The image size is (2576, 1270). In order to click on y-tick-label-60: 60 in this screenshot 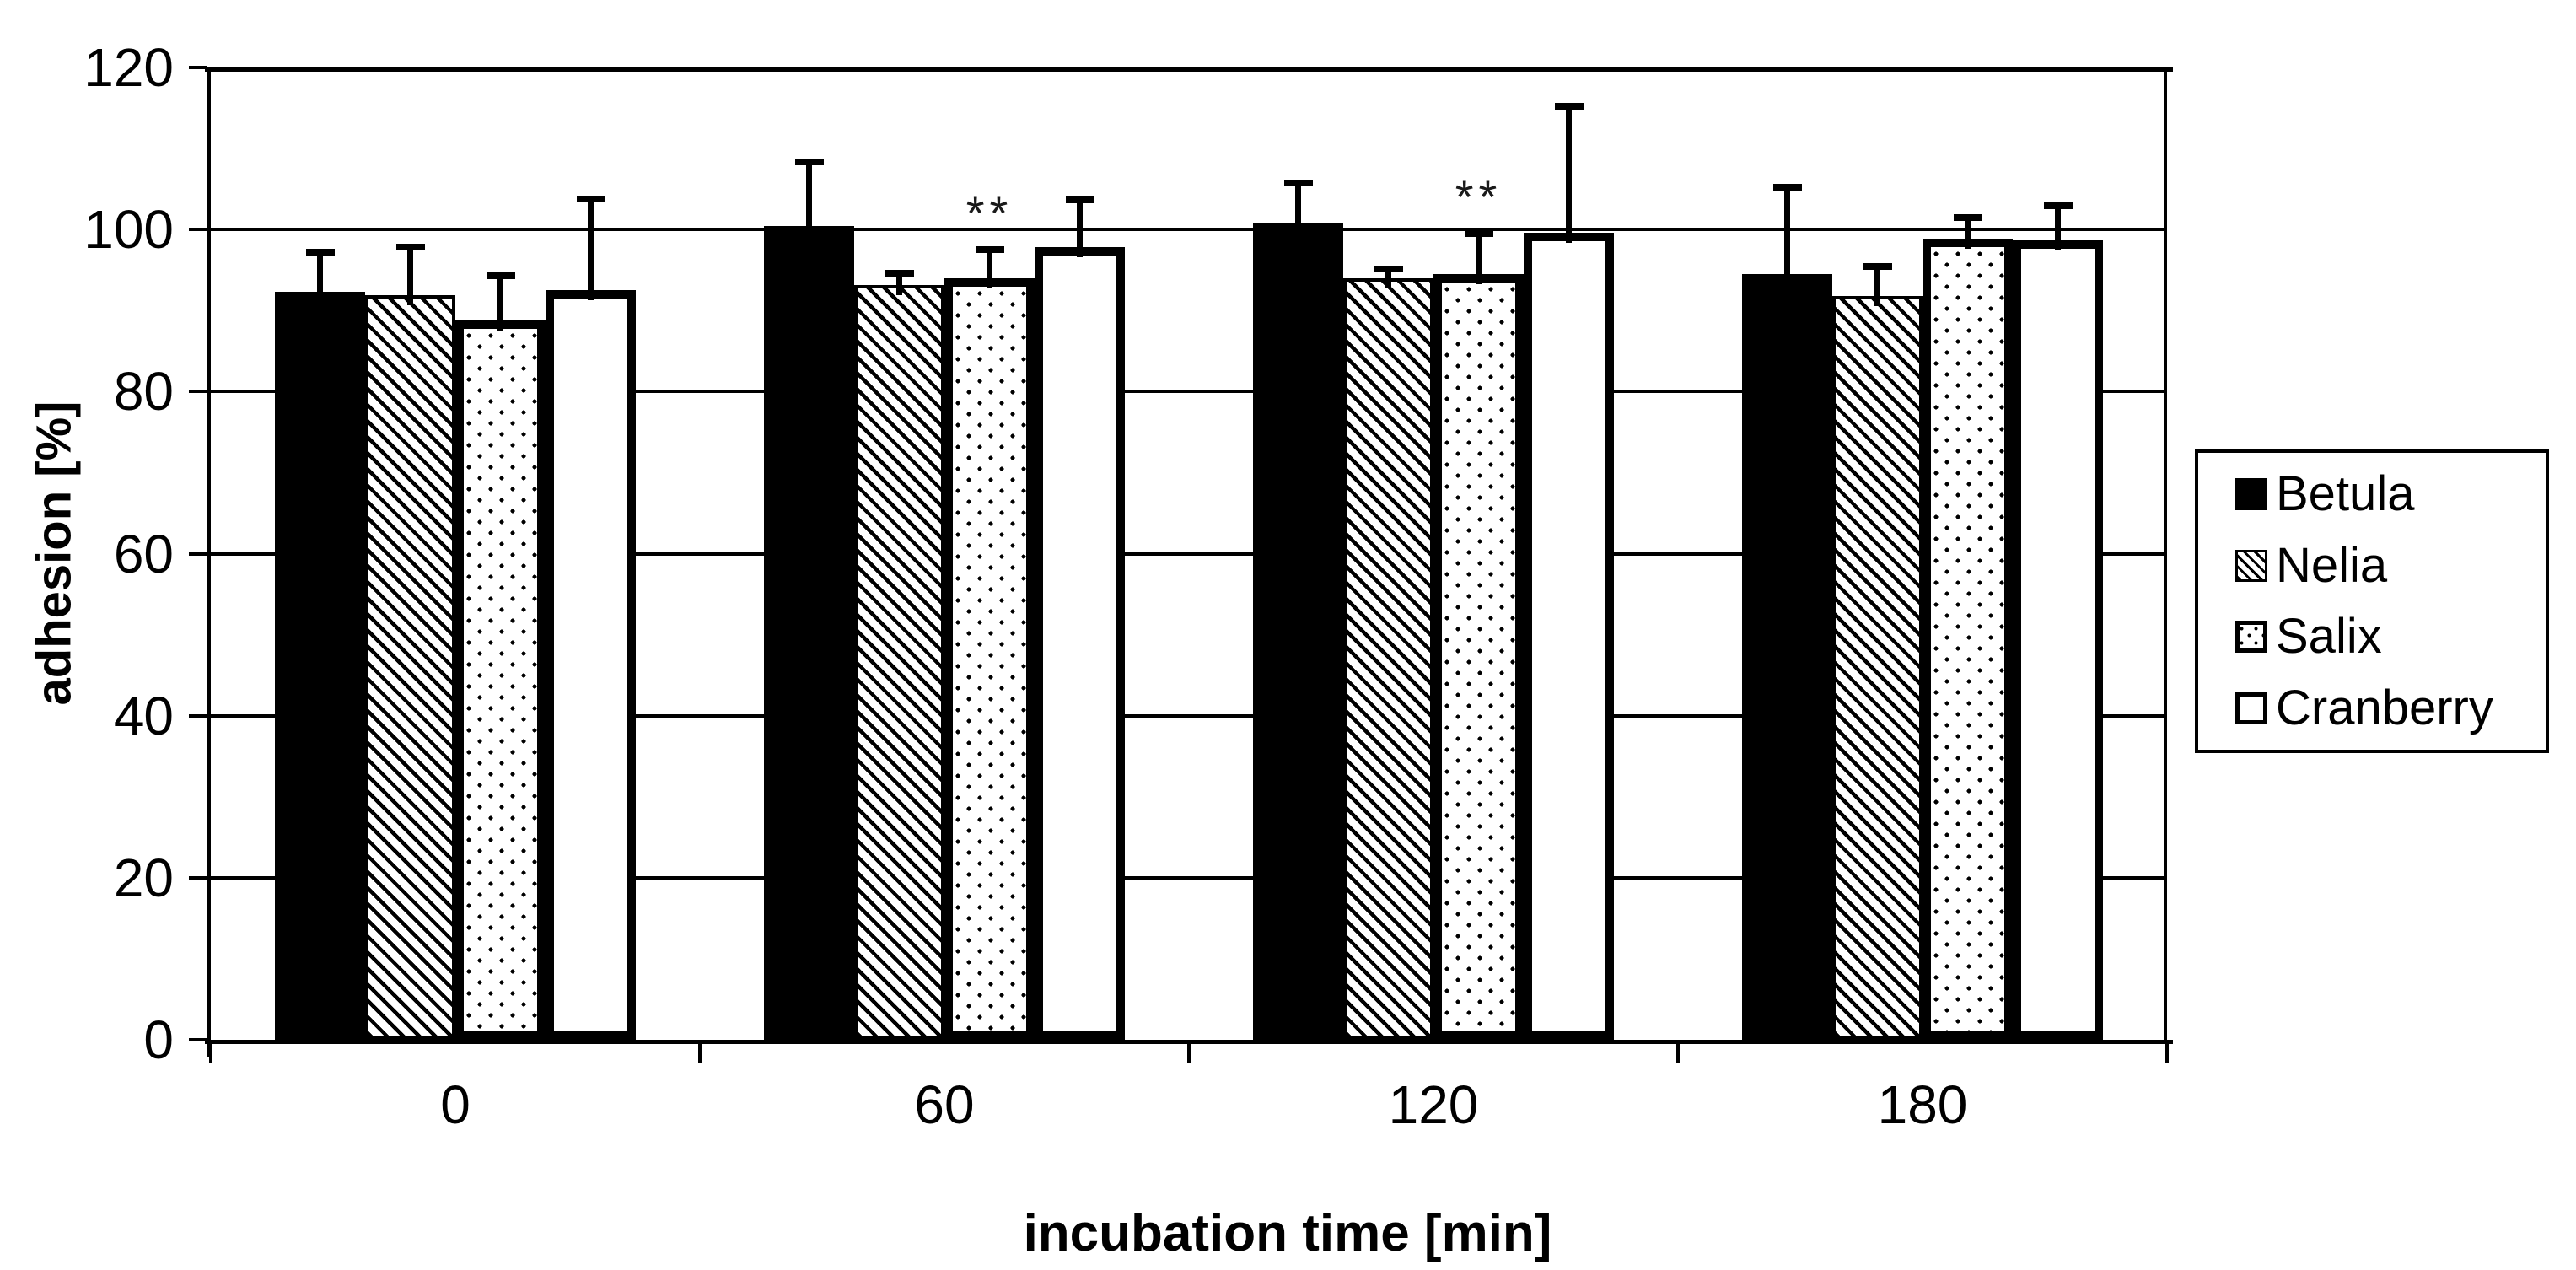, I will do `click(143, 554)`.